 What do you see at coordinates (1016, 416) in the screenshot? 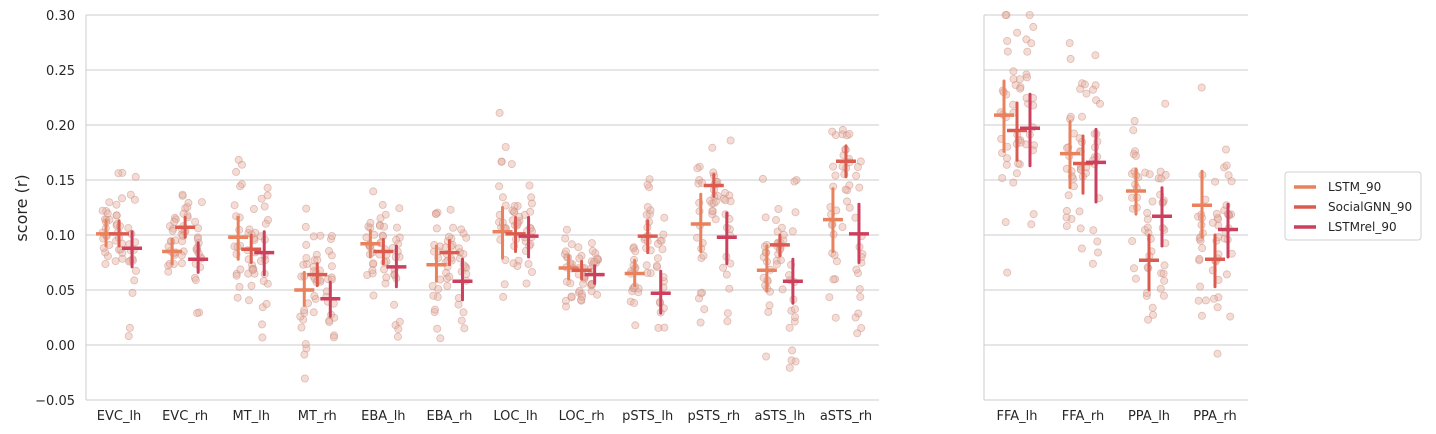
I see `x-tick-label: FFA_lh` at bounding box center [1016, 416].